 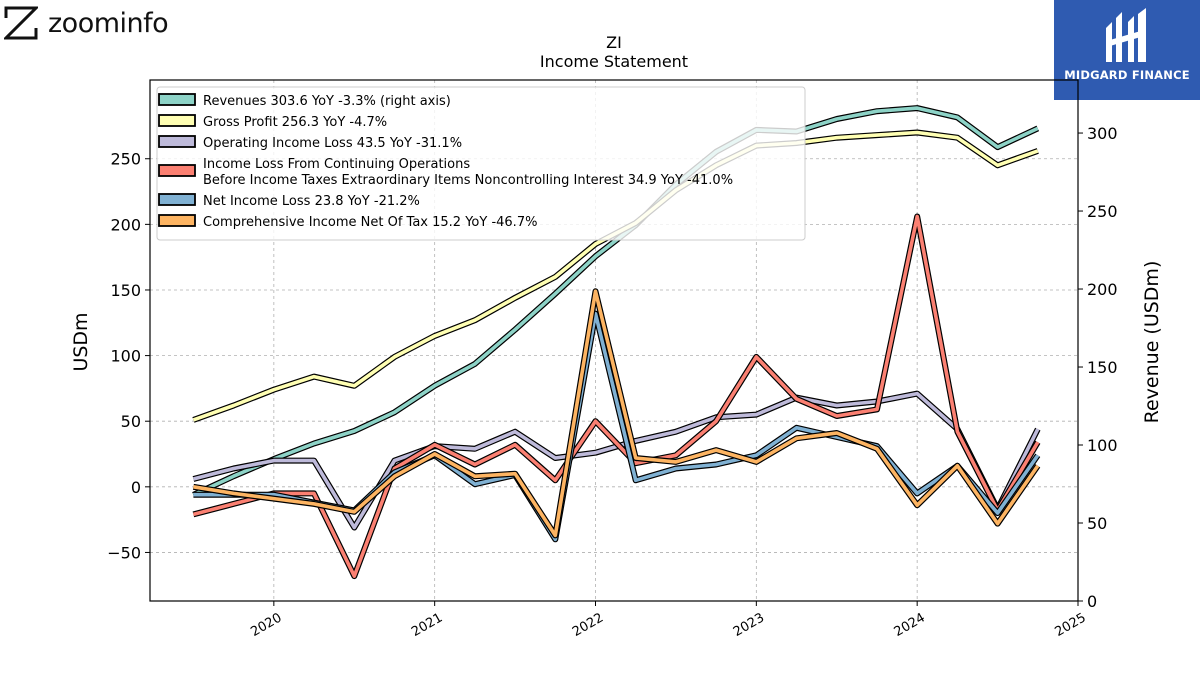 I want to click on y-axis-left-label: USDm, so click(x=81, y=341).